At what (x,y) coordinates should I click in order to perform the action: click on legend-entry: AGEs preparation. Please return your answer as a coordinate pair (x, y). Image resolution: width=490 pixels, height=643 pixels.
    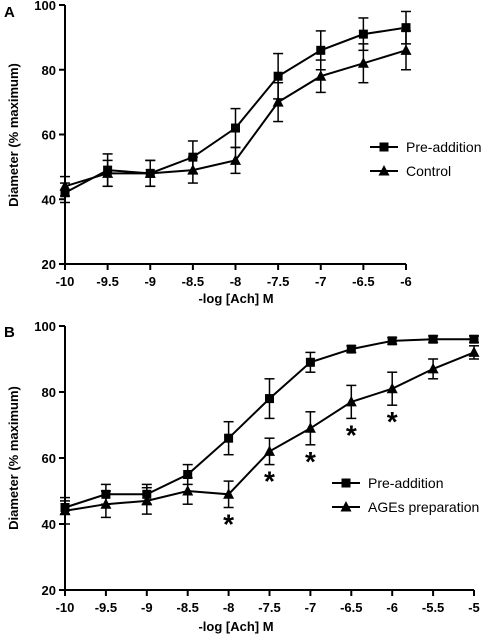
    Looking at the image, I should click on (423, 507).